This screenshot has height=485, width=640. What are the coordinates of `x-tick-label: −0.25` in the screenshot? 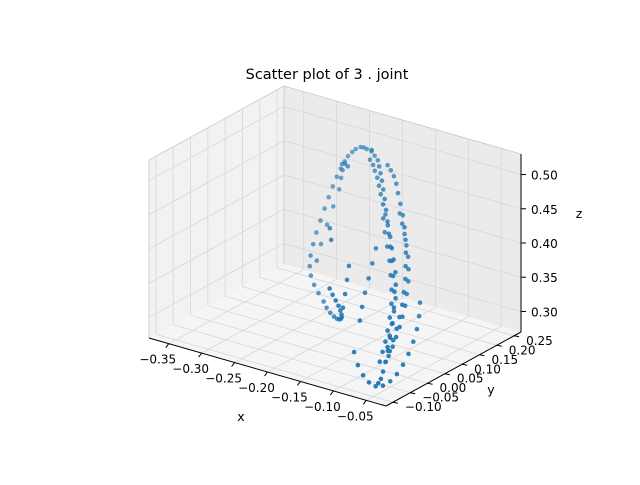 It's located at (223, 379).